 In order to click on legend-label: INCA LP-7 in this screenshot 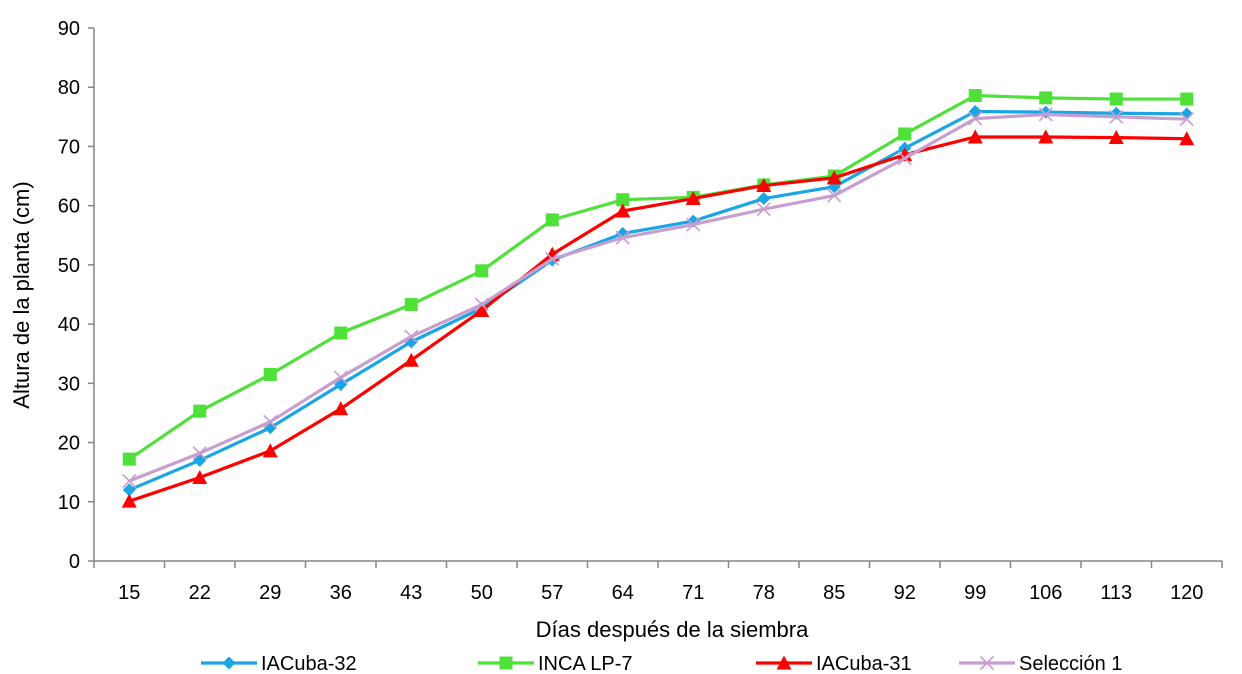, I will do `click(585, 663)`.